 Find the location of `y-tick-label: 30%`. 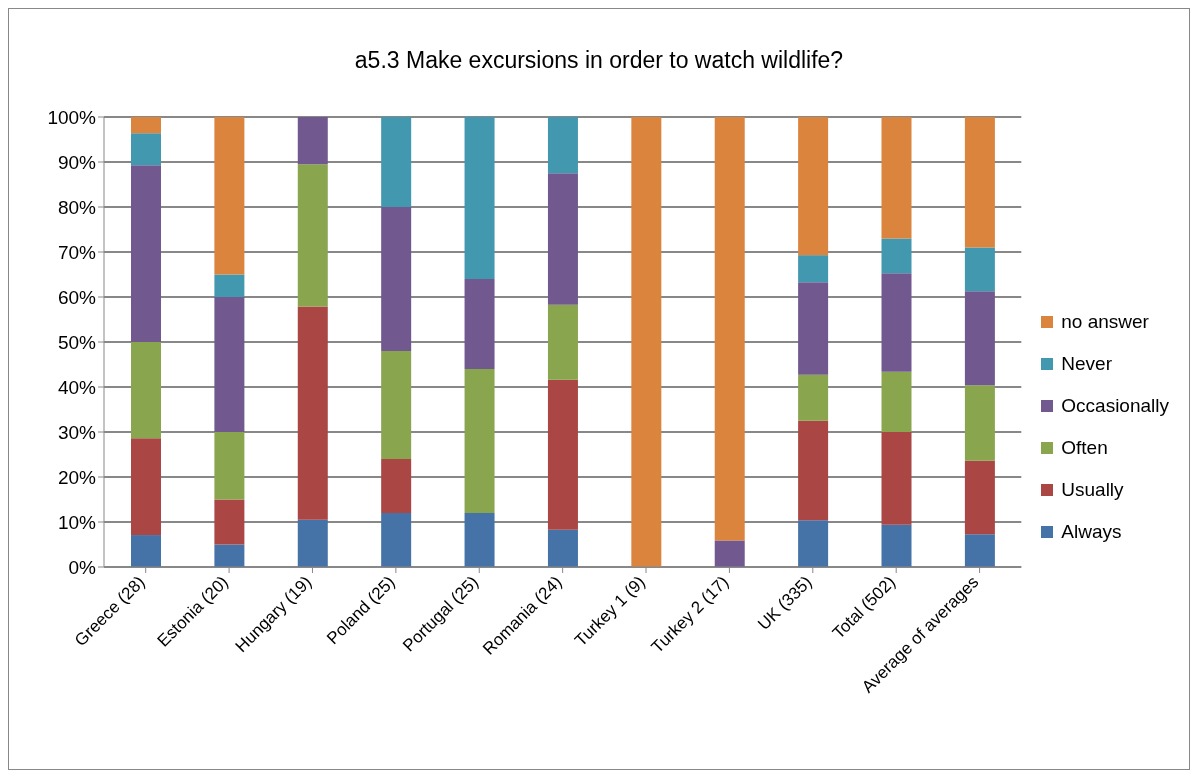

y-tick-label: 30% is located at coordinates (77, 432).